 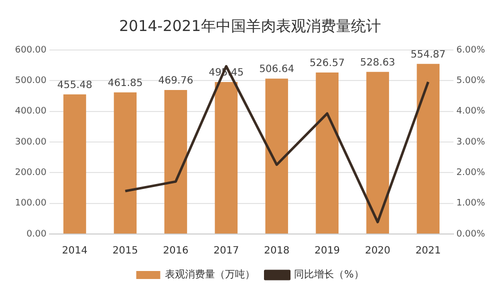 What do you see at coordinates (176, 81) in the screenshot?
I see `data-label: 469.76` at bounding box center [176, 81].